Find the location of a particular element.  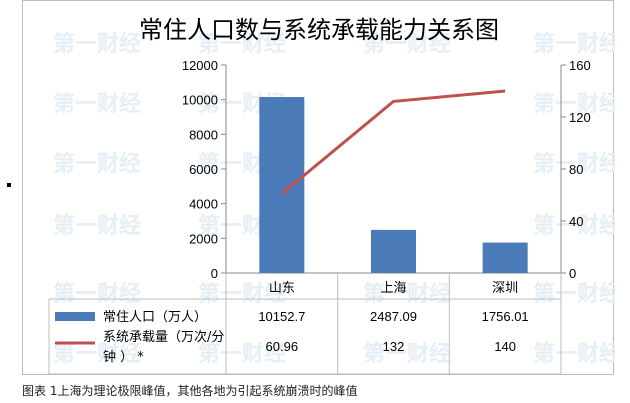

chart-title: 常住人口数与系统承载能力关系图 is located at coordinates (319, 30).